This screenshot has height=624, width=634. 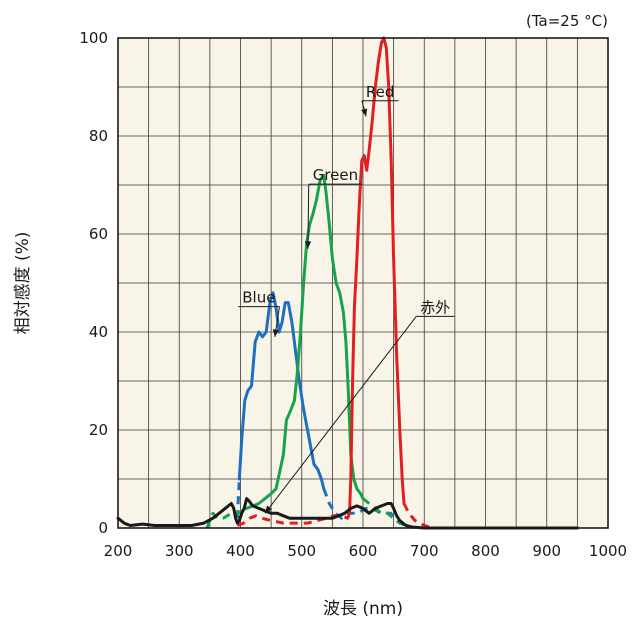 I want to click on y-tick-60: 60, so click(x=98, y=234).